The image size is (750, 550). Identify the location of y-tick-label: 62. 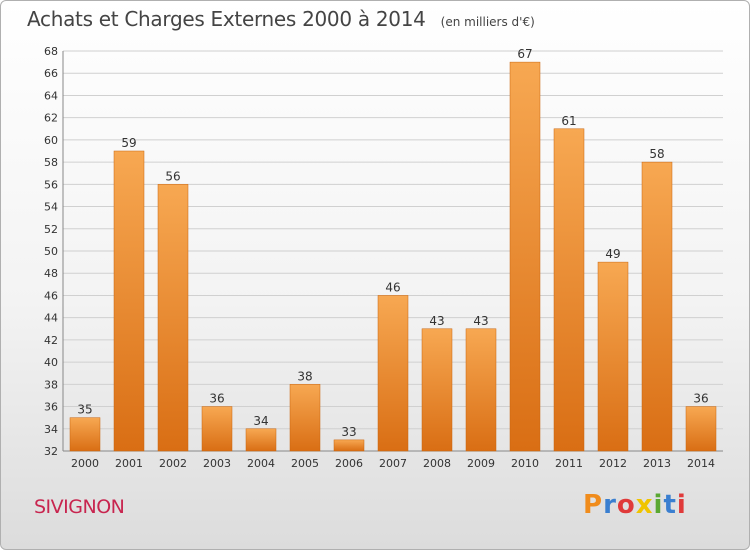
(51, 118).